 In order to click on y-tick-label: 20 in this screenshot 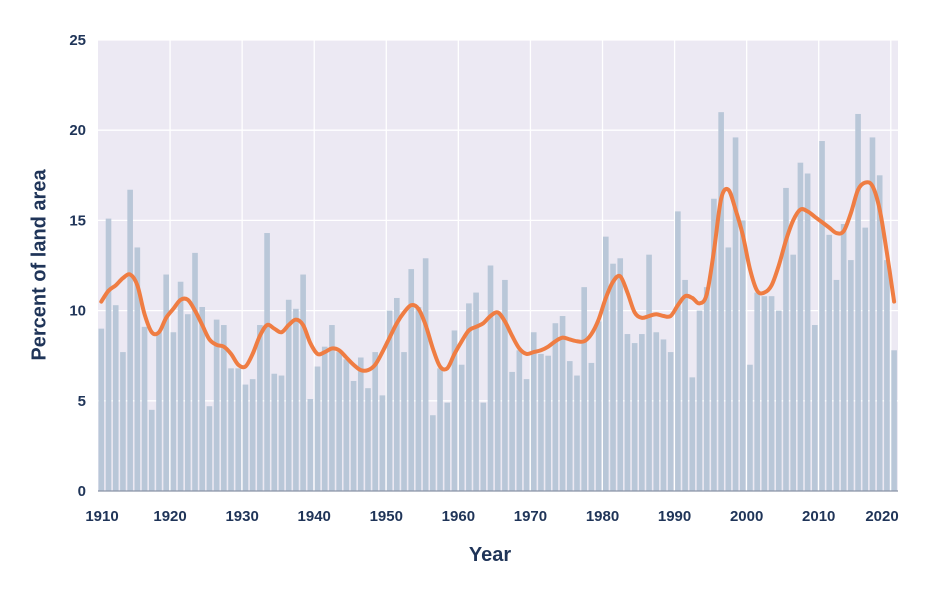, I will do `click(77, 130)`.